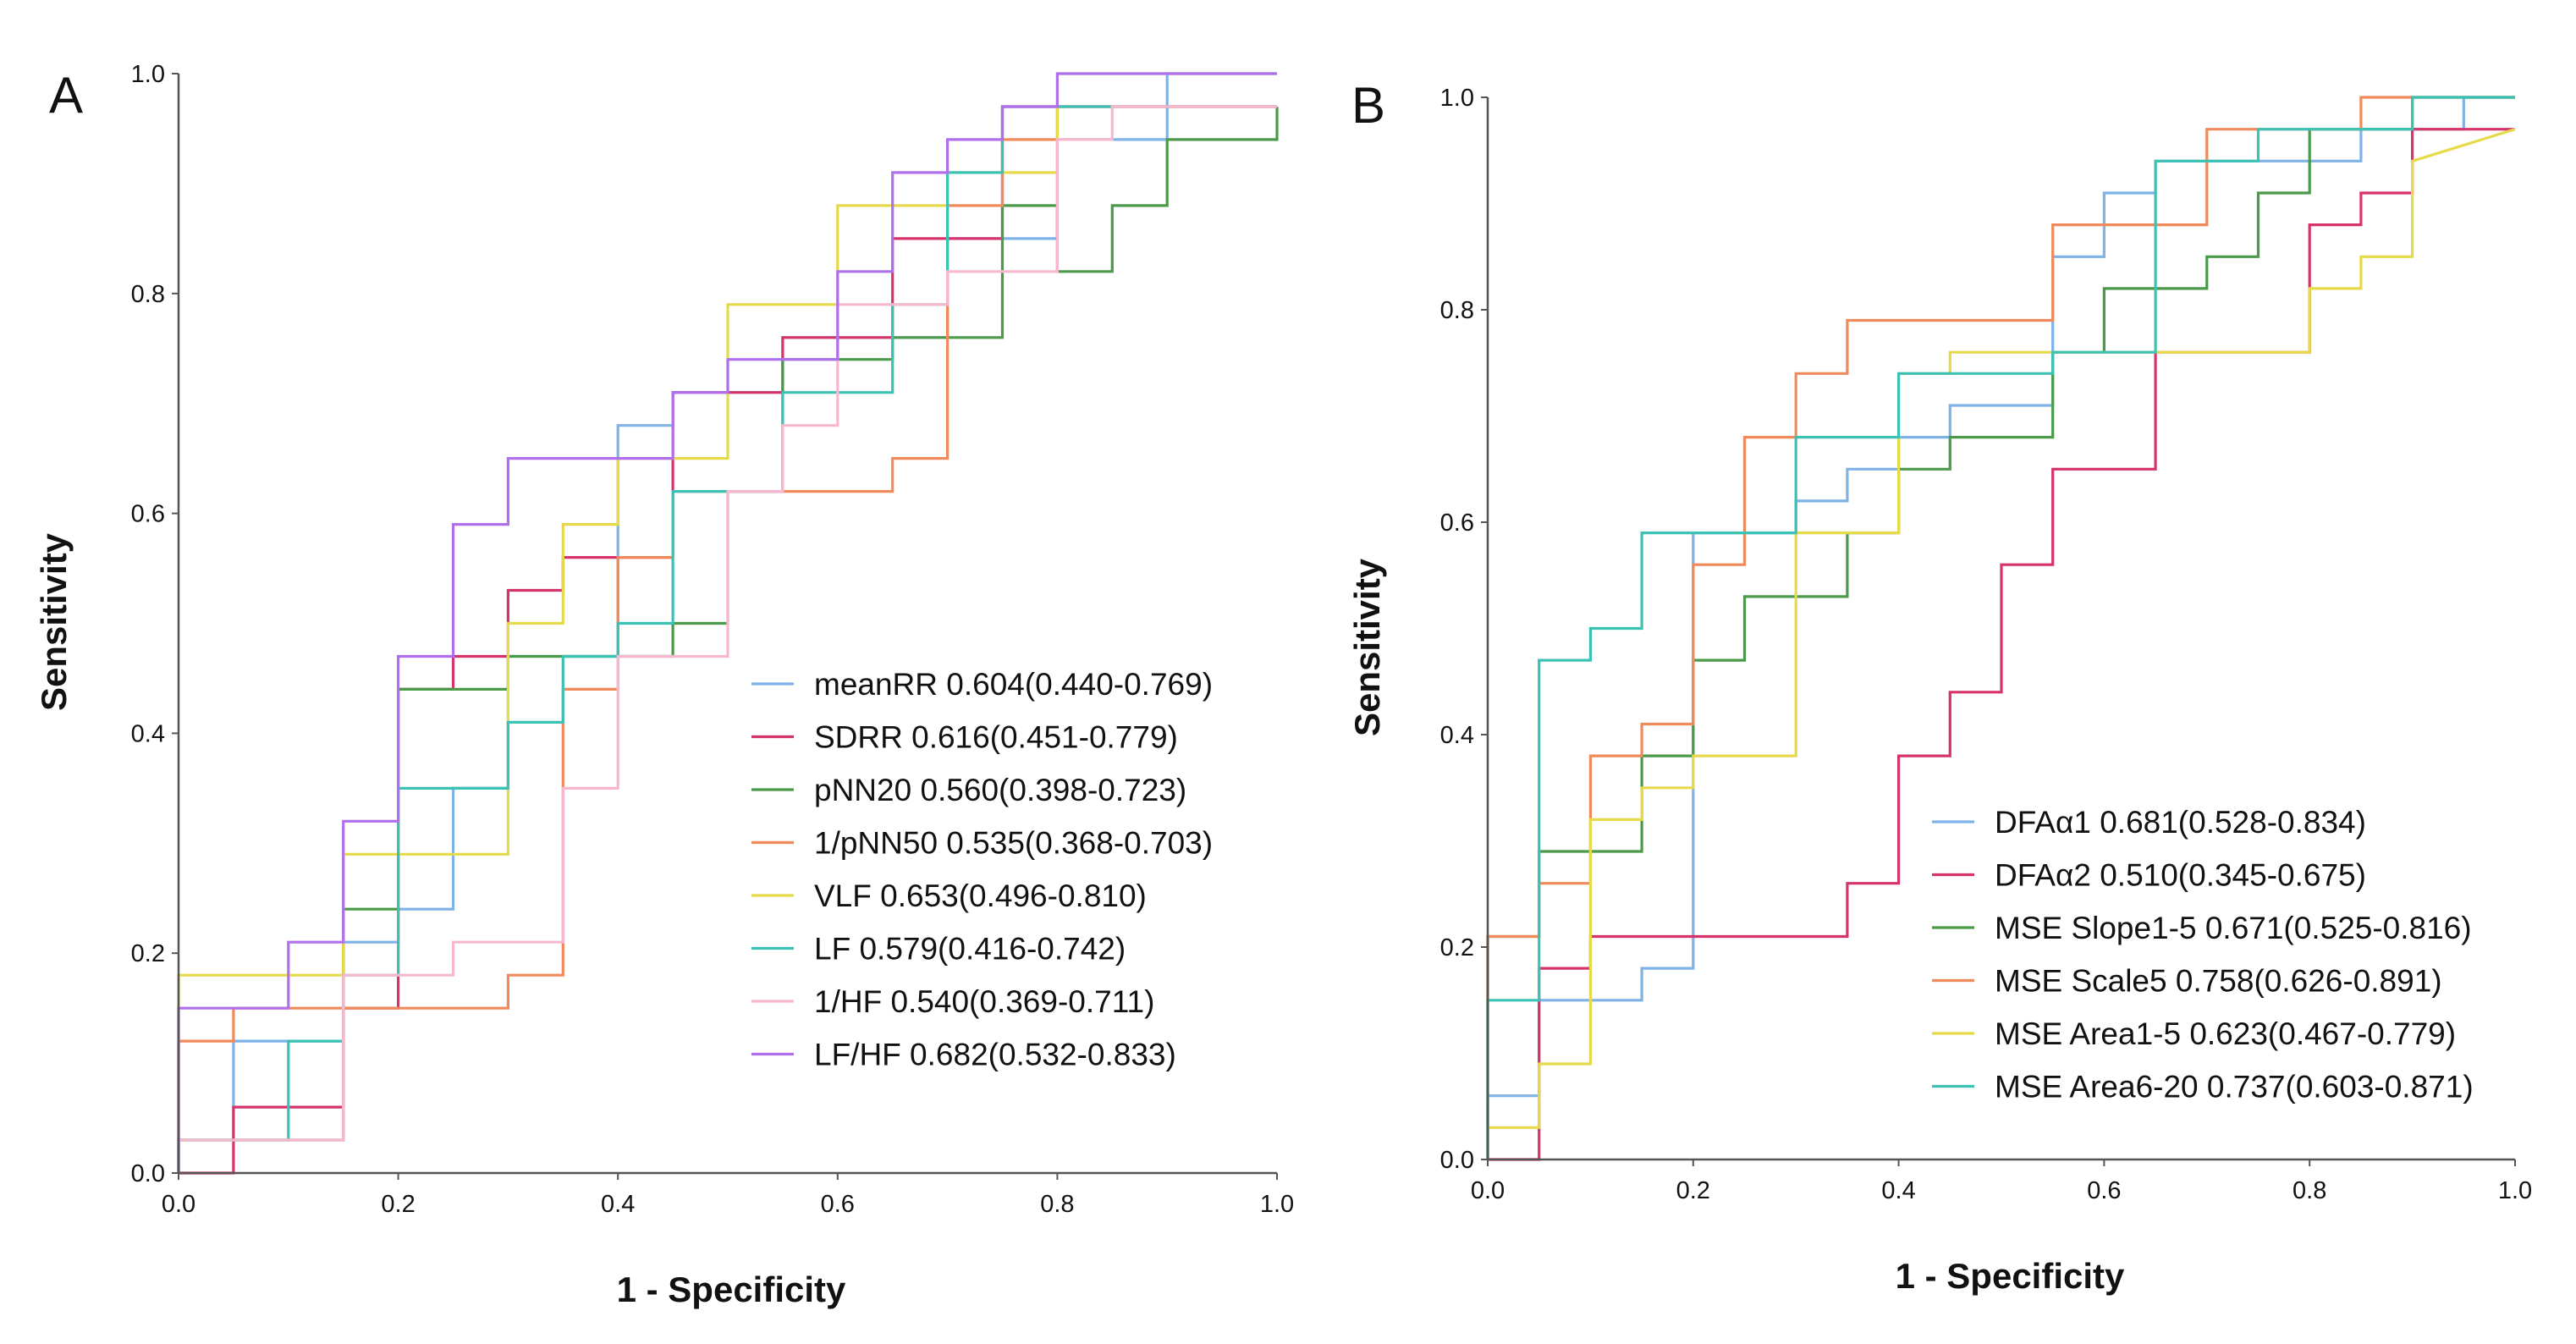  I want to click on legend-label-b: DFAα2 0.510(0.345-0.675), so click(2180, 876).